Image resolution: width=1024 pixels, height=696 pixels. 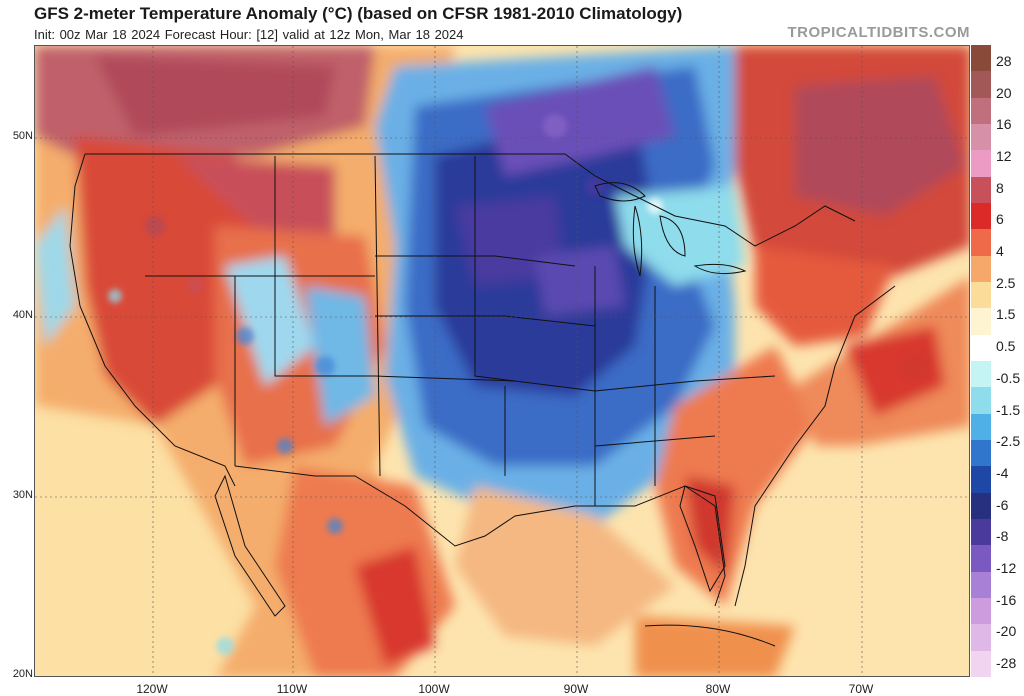 I want to click on colorbar-label: 12, so click(x=1004, y=156).